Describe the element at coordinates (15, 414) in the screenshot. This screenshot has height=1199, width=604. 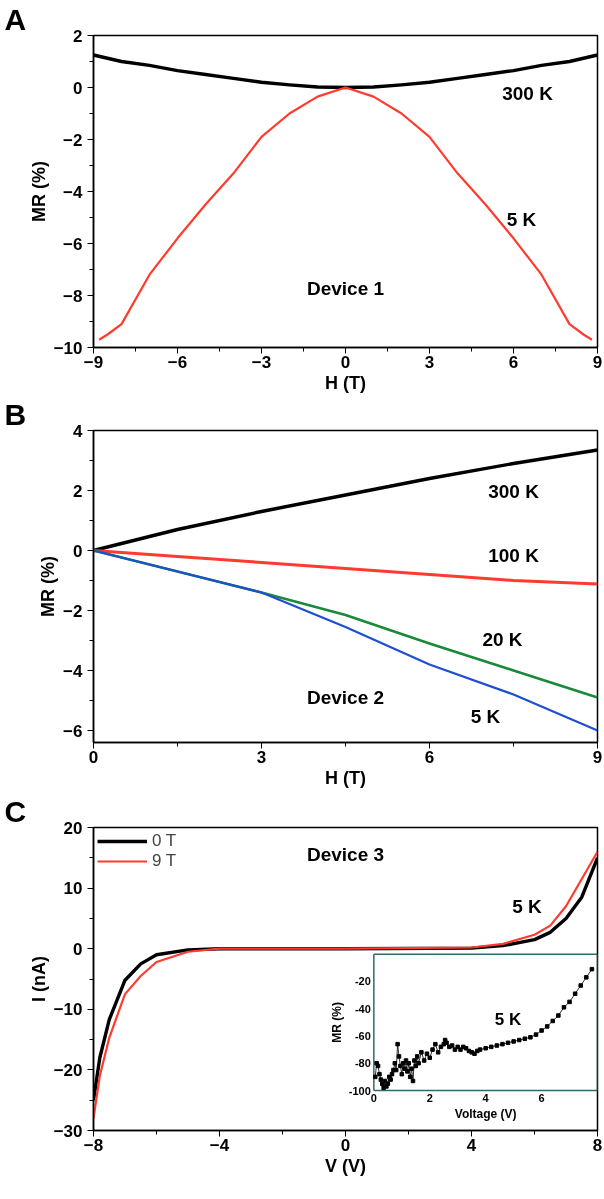
I see `text: B` at that location.